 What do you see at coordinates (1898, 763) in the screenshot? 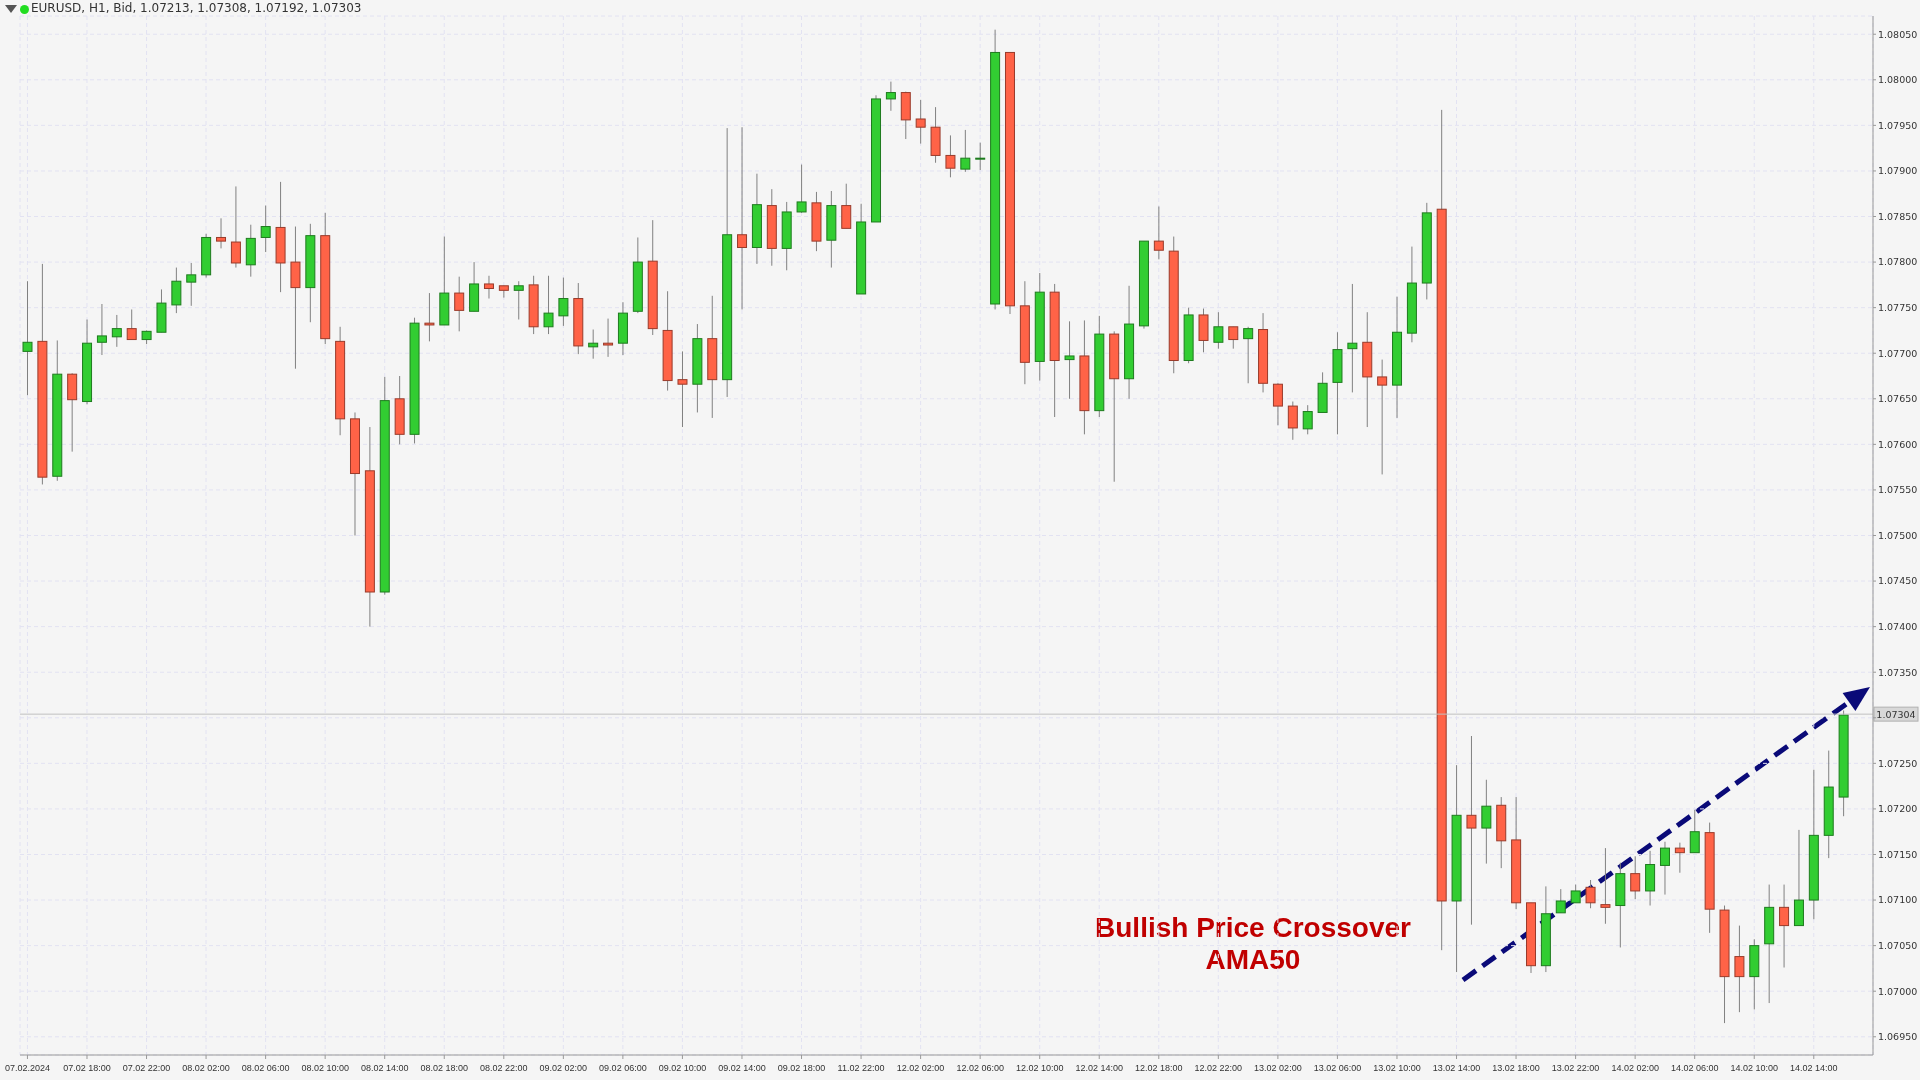
I see `y-tick-label: 1.07250` at bounding box center [1898, 763].